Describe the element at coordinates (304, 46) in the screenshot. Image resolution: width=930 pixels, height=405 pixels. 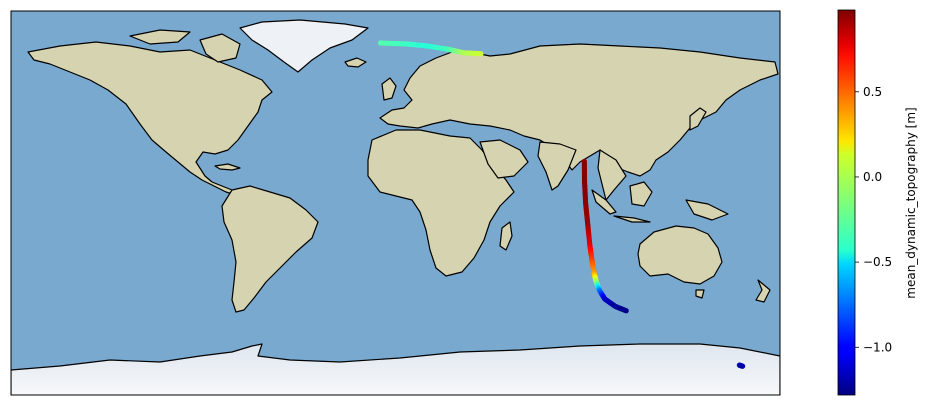
I see `greenland-landmass` at that location.